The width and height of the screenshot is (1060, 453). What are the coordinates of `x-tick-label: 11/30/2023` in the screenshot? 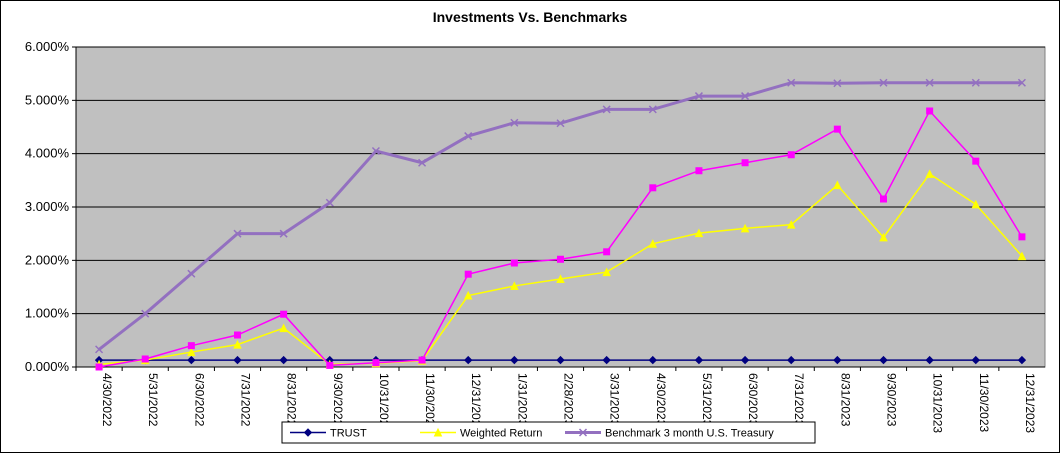 It's located at (984, 402).